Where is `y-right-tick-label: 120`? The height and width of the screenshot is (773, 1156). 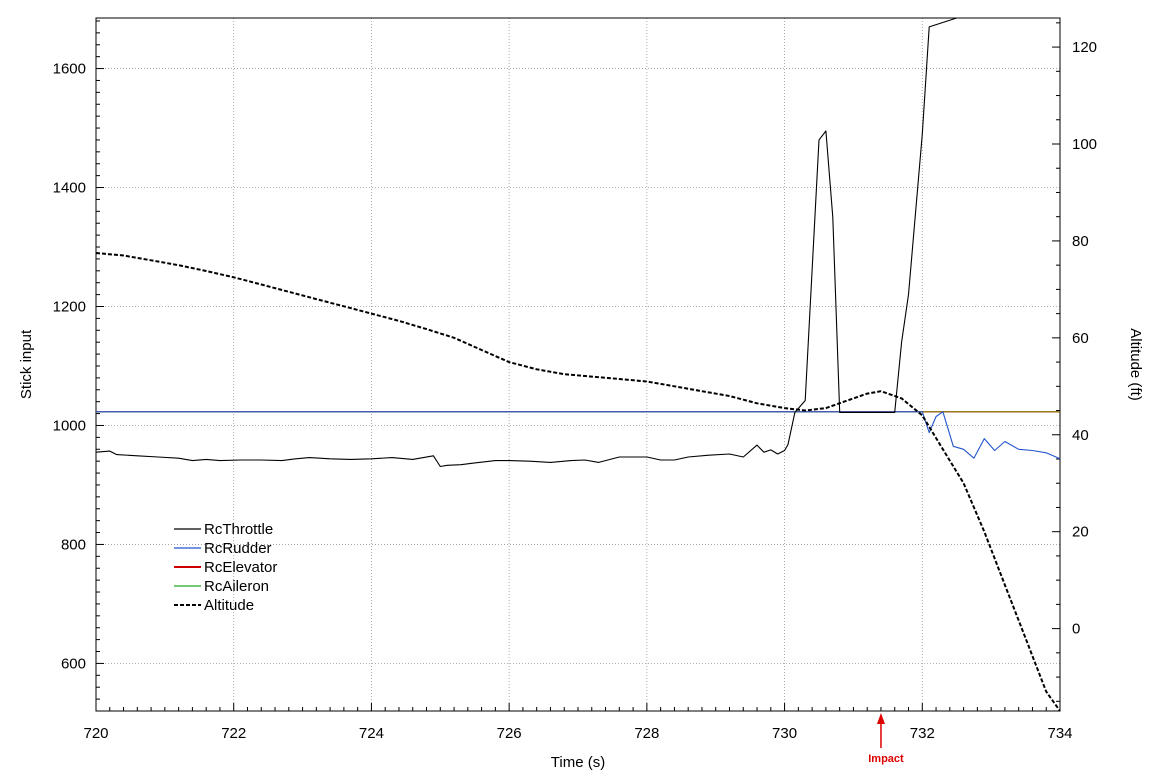 y-right-tick-label: 120 is located at coordinates (1084, 47).